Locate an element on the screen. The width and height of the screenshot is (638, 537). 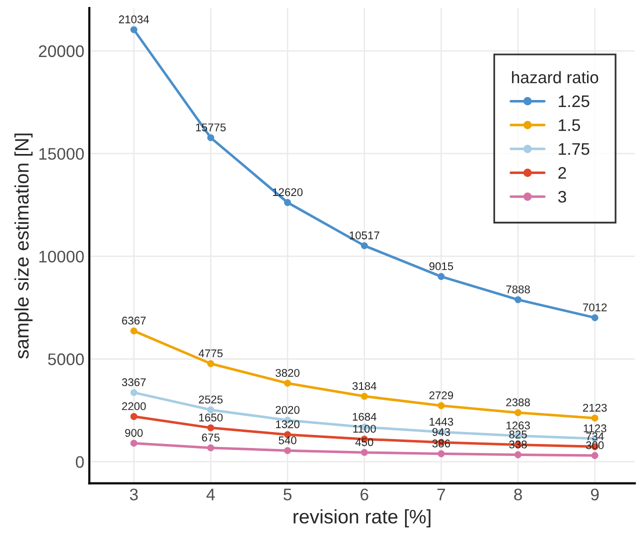
data-label: 1263 is located at coordinates (518, 426).